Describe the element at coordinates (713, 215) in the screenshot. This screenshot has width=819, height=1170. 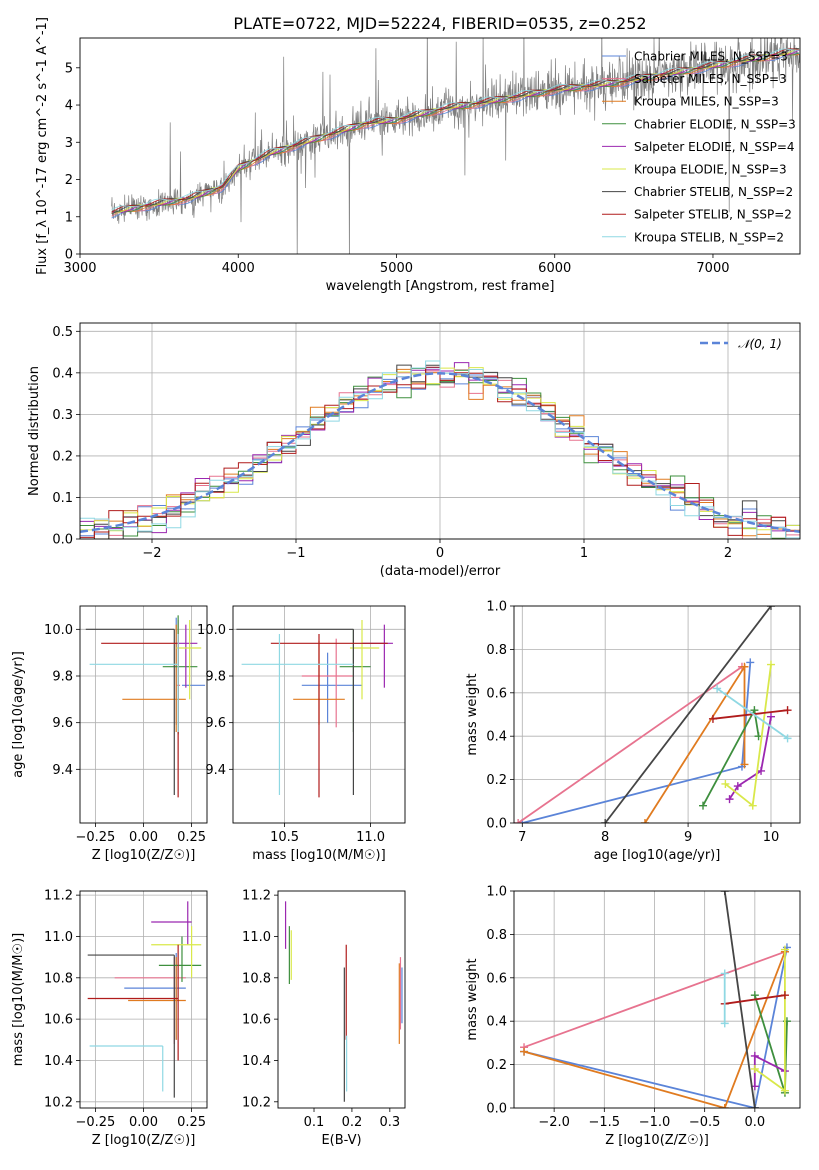
I see `legend-label-salpeter_stelib: Salpeter STELIB, N_SSP=2` at that location.